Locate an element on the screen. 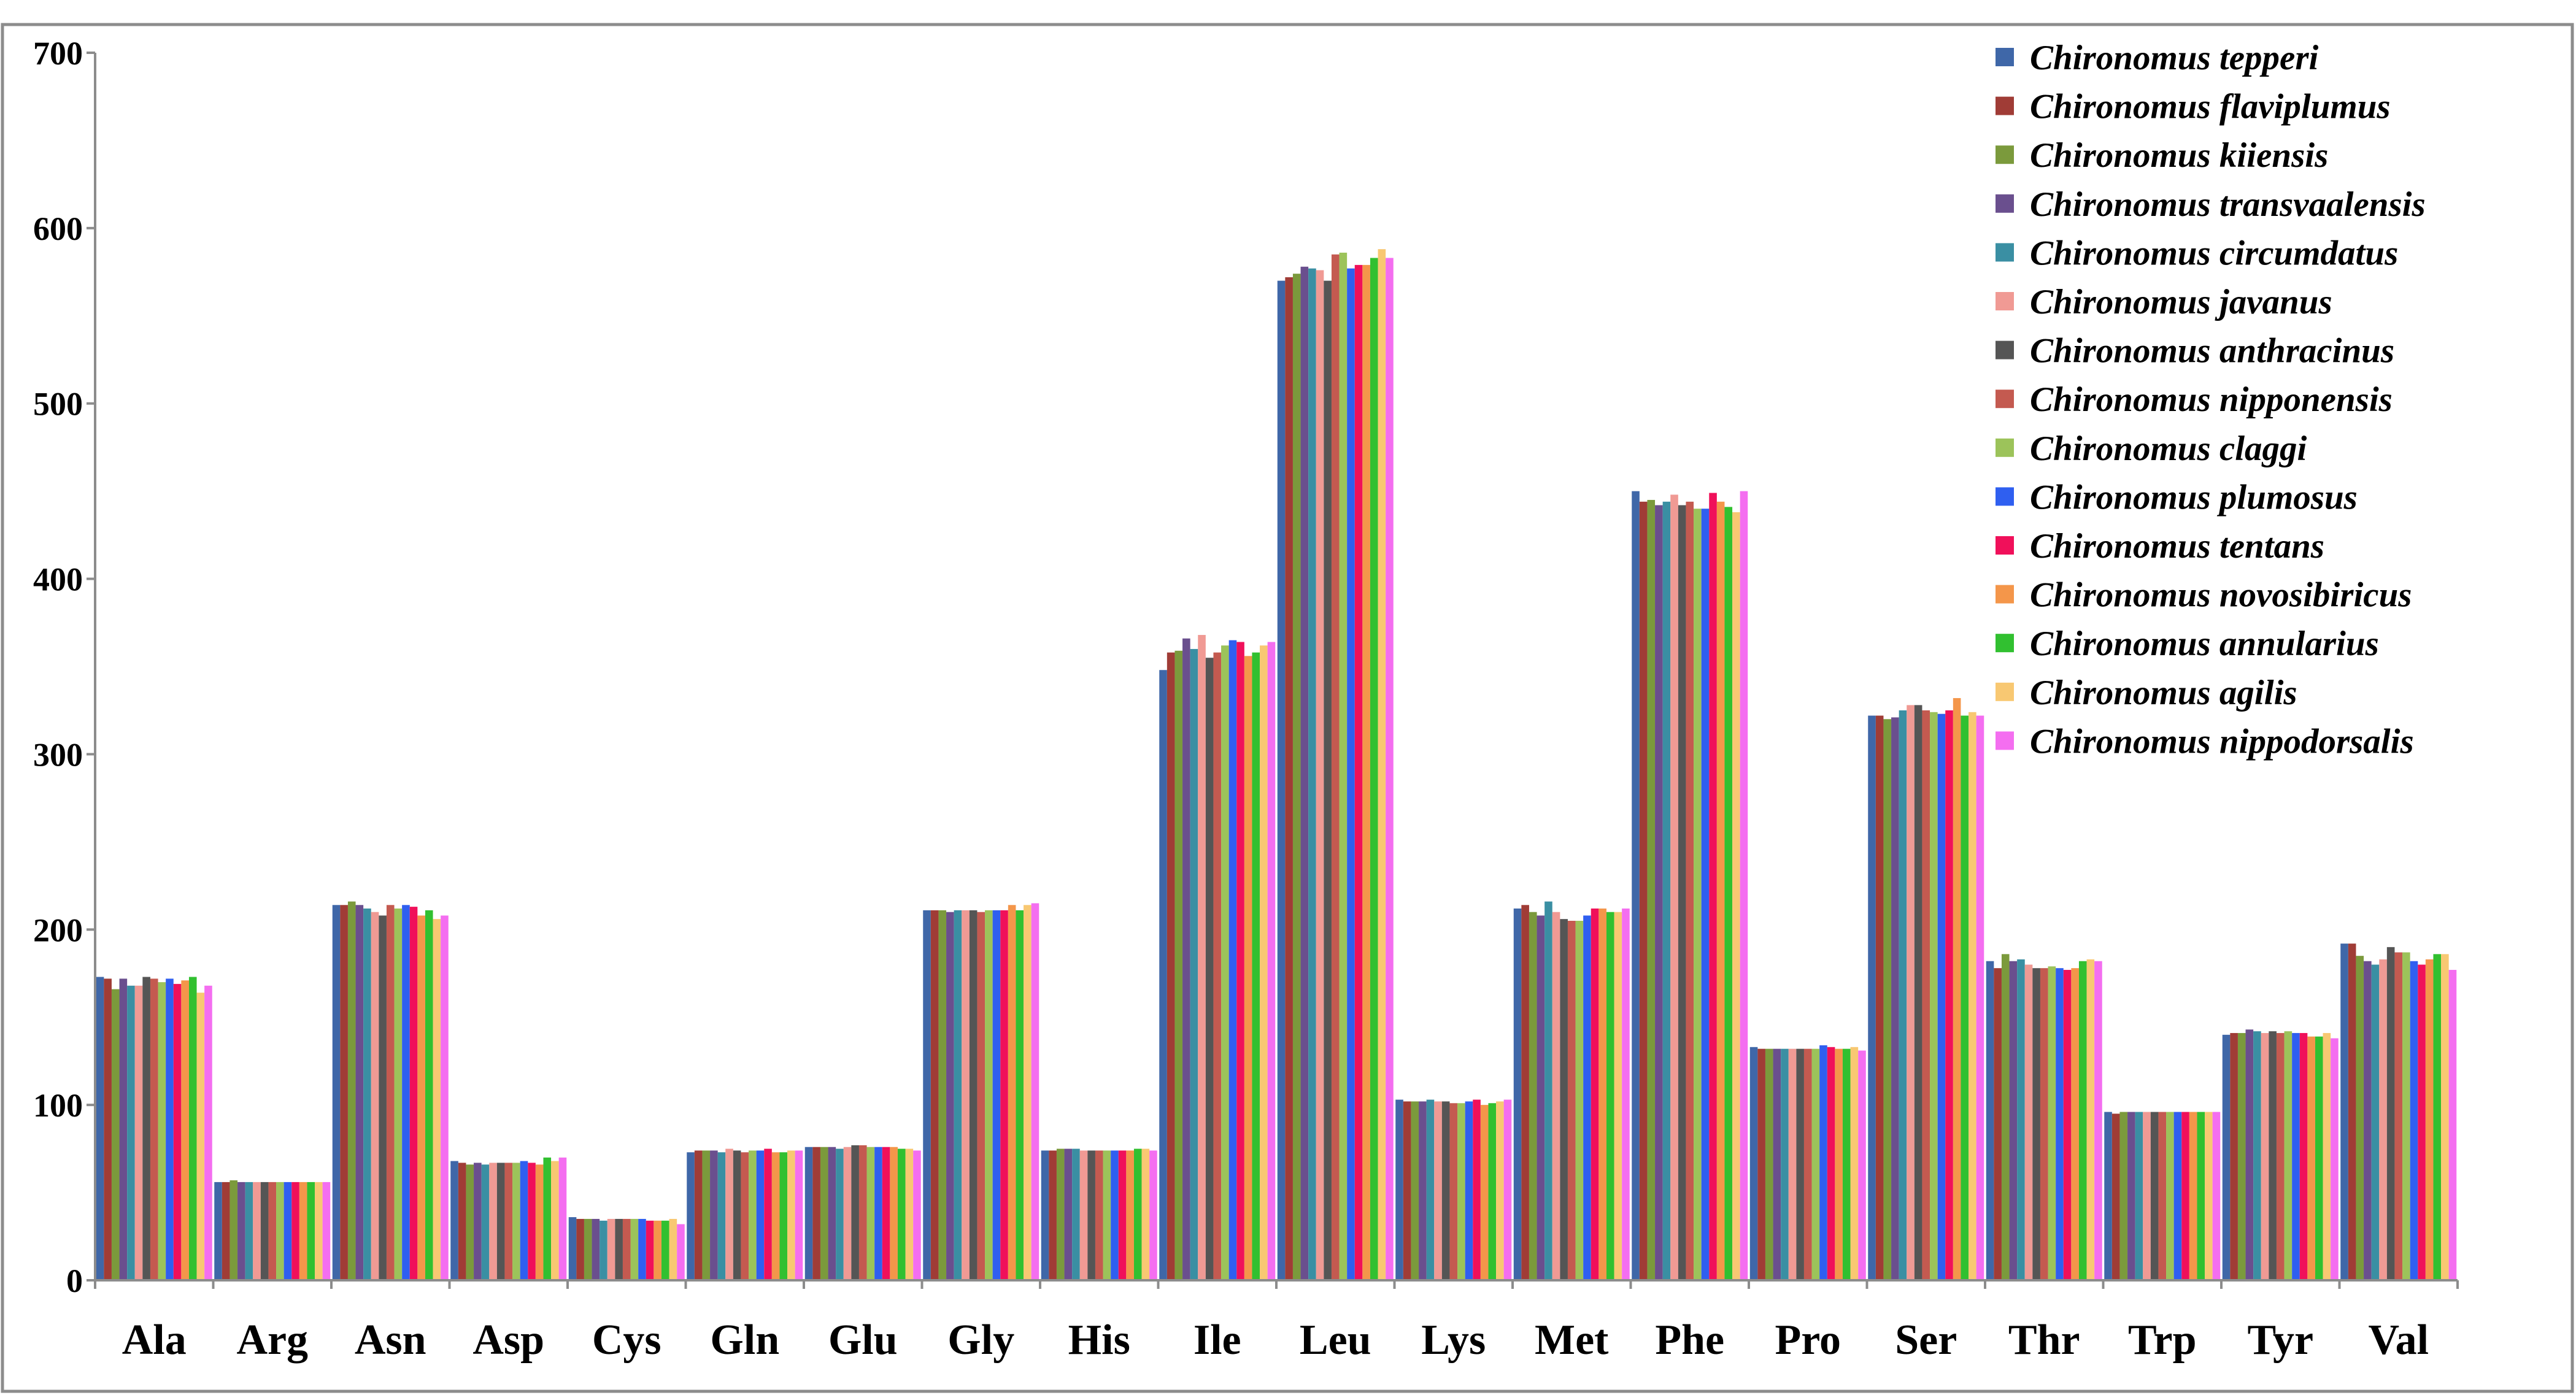  legend-label: Chironomus kiiensis is located at coordinates (2179, 156).